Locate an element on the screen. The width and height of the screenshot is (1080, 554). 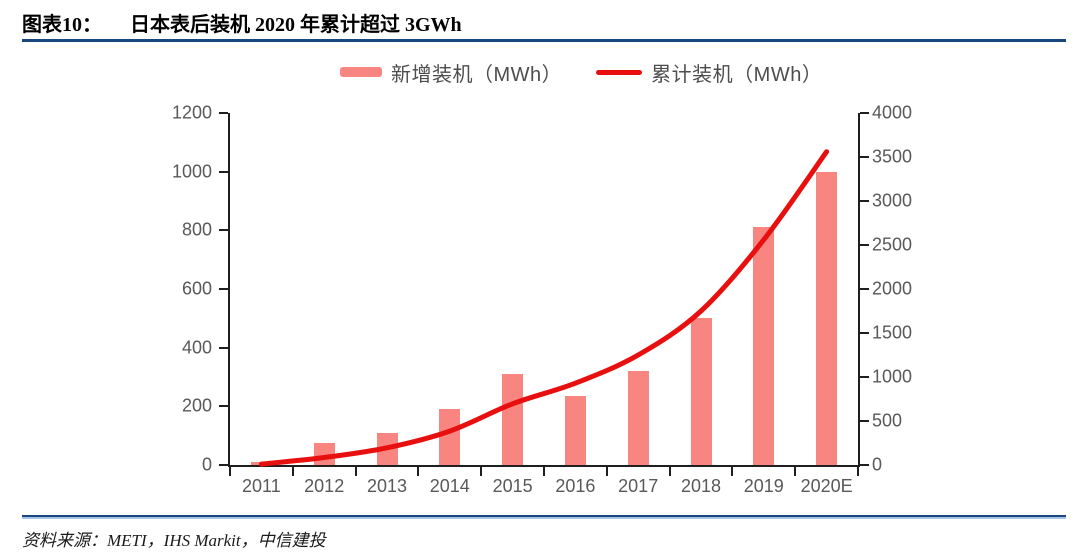
bar-2018 is located at coordinates (701, 391).